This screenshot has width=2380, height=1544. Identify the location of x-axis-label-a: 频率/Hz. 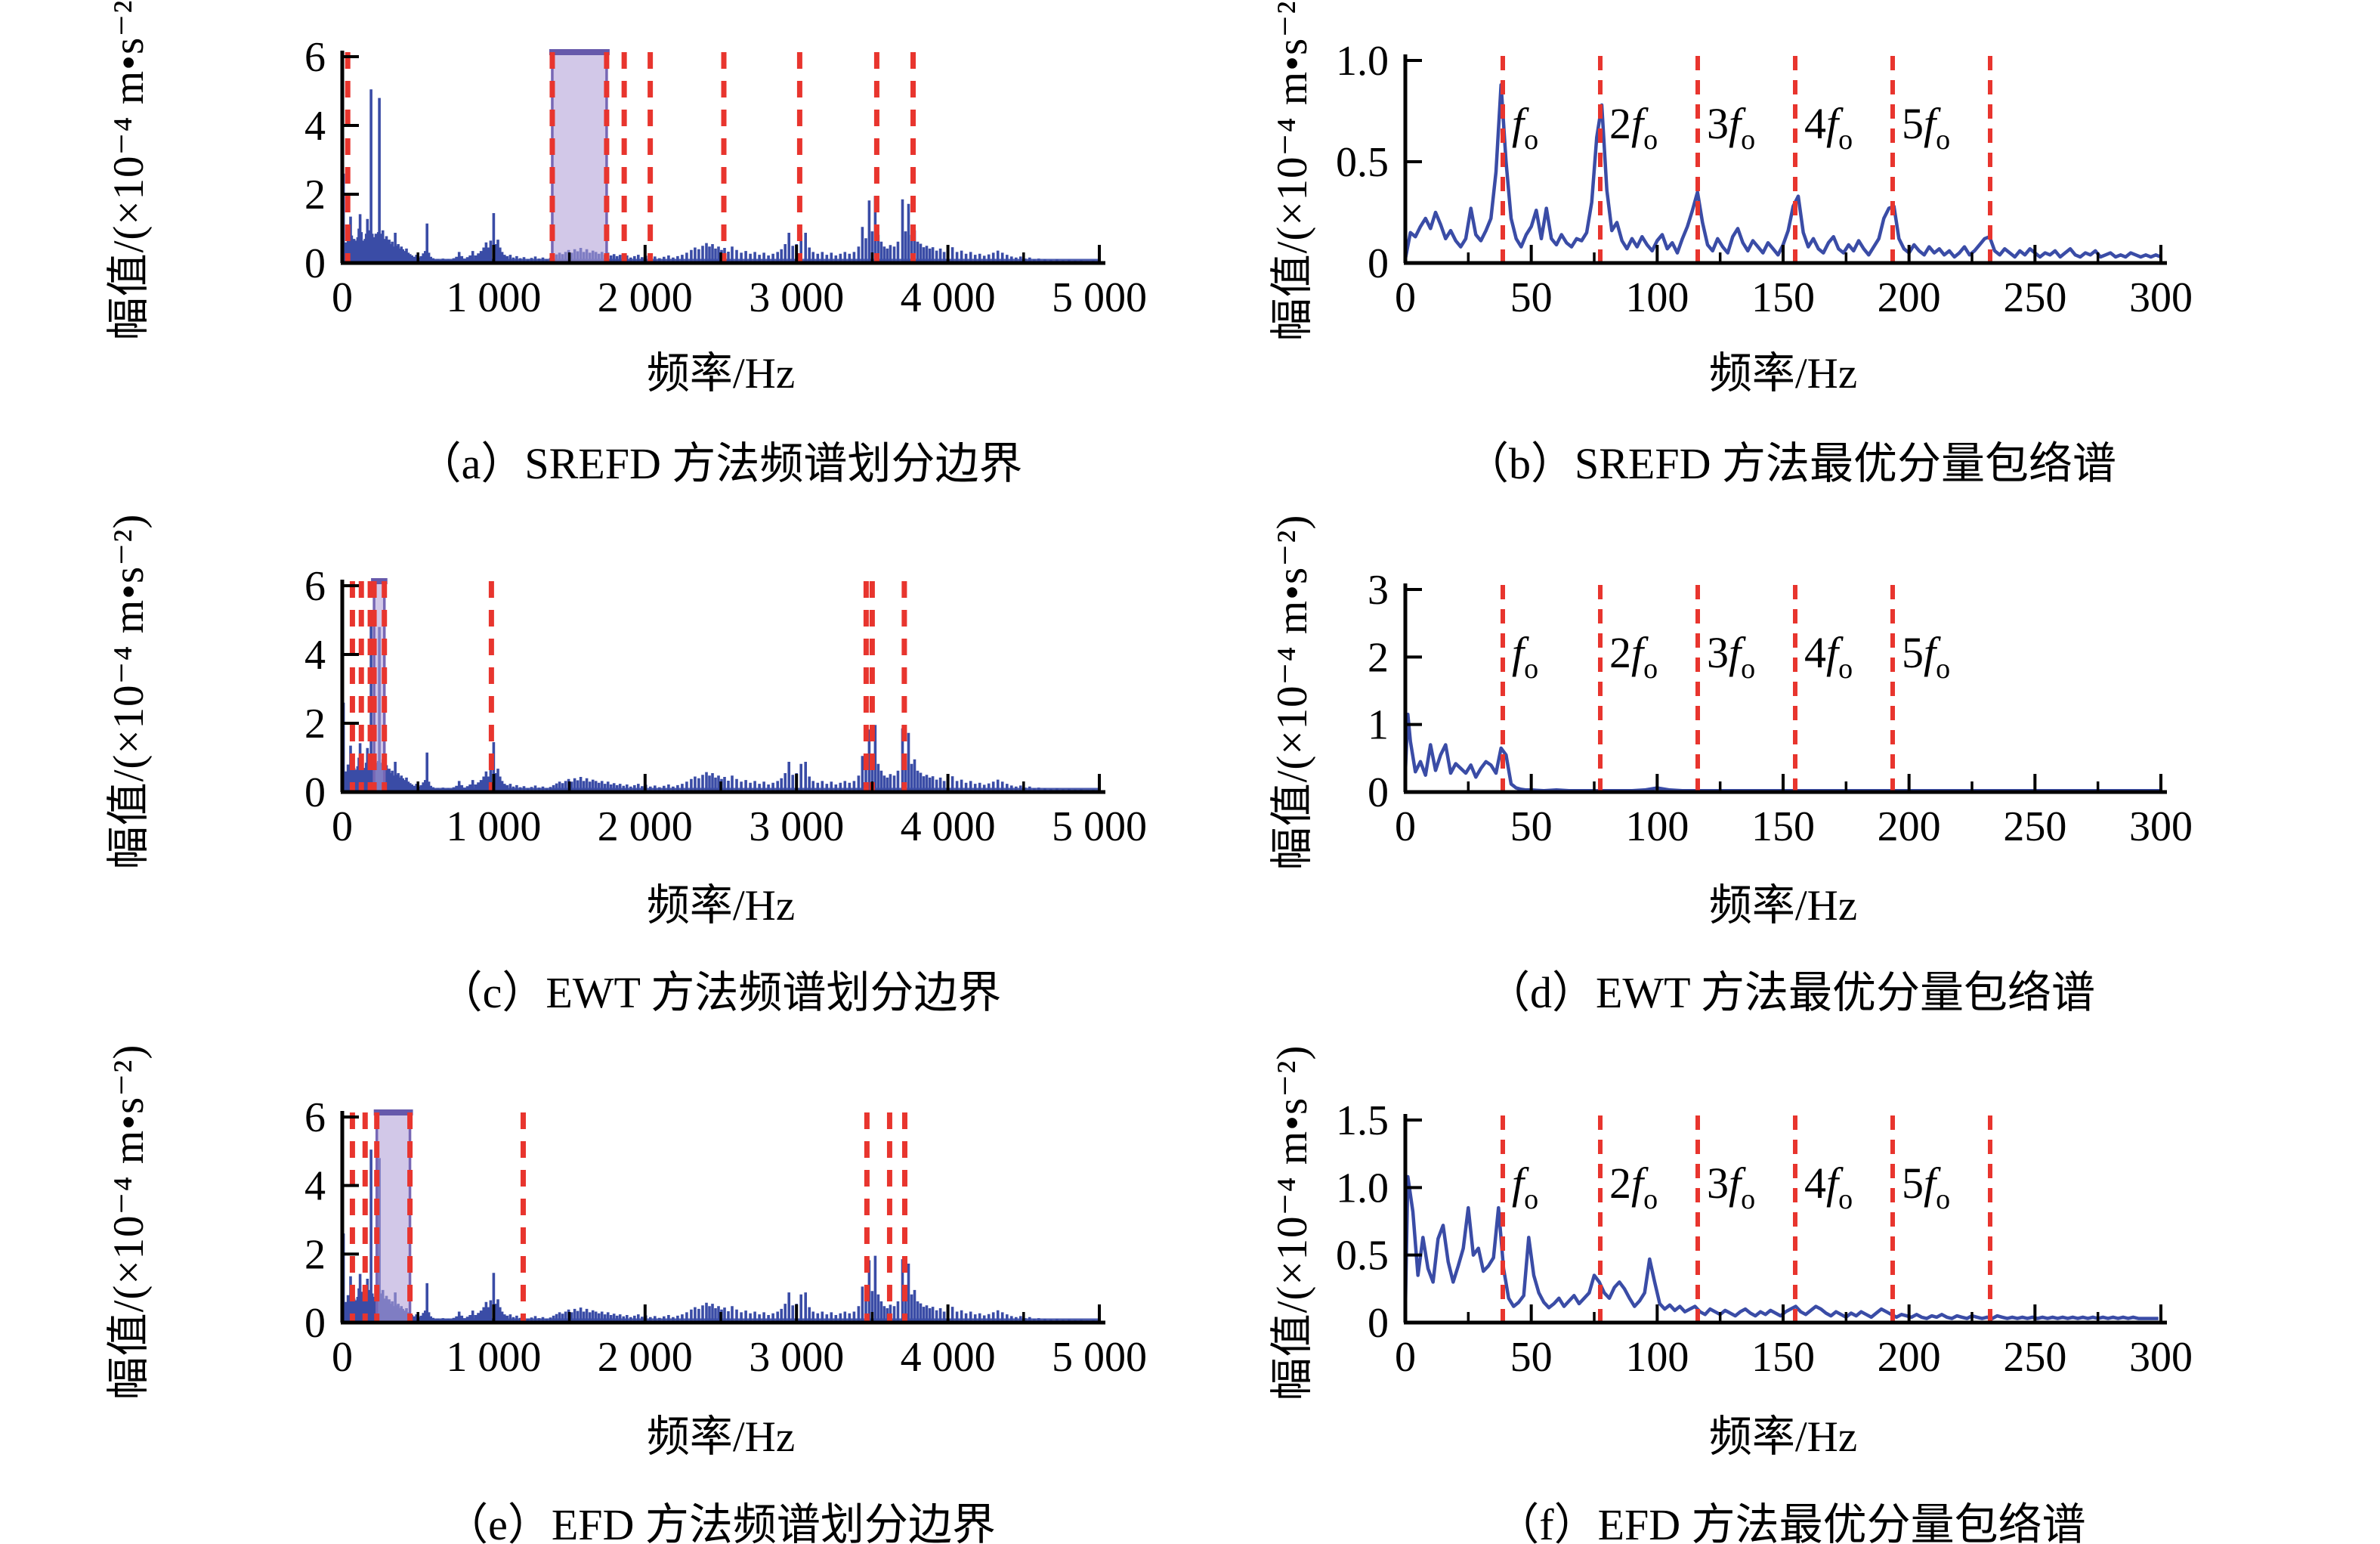
(721, 374).